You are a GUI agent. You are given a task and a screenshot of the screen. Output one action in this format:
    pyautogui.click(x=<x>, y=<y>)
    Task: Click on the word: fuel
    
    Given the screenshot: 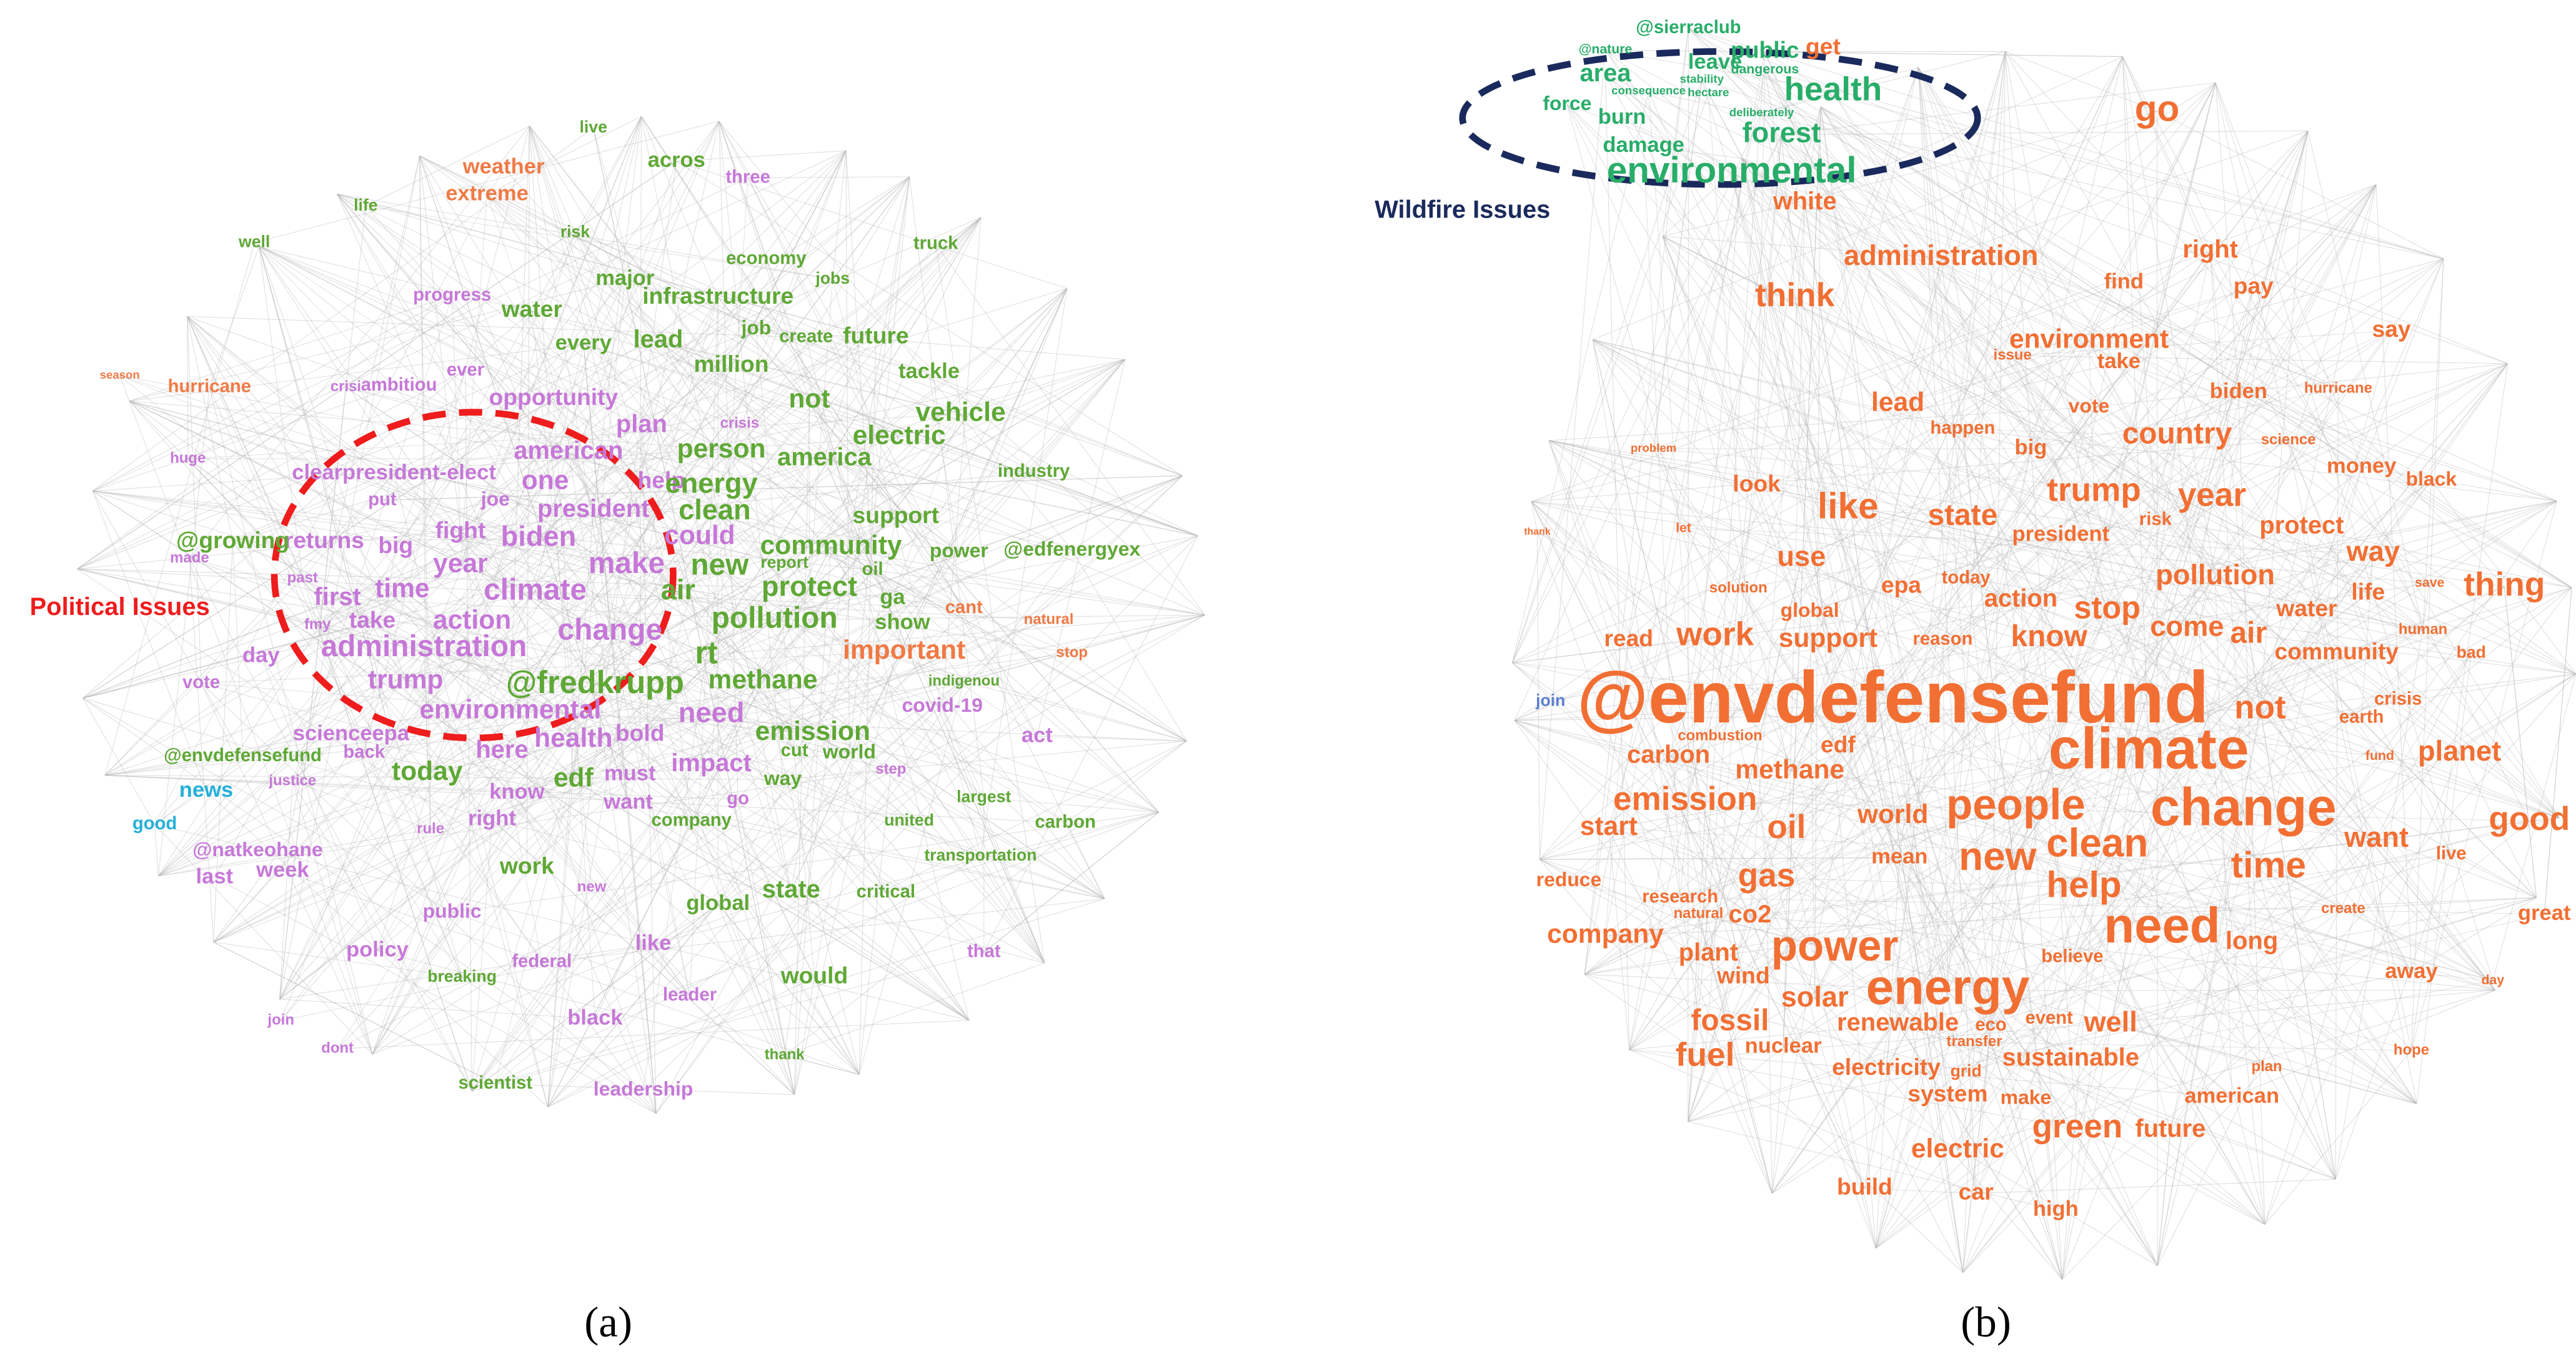 What is the action you would take?
    pyautogui.click(x=1705, y=1055)
    